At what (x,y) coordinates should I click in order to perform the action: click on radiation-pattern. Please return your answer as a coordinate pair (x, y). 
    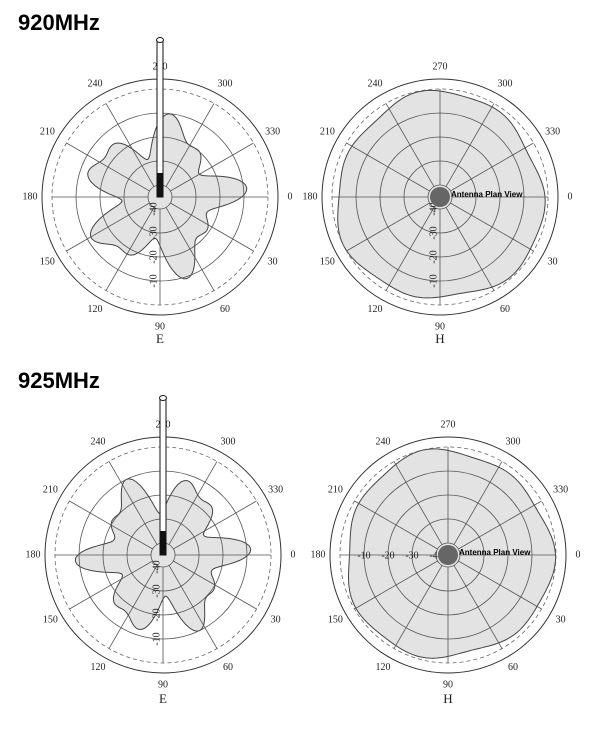
    Looking at the image, I should click on (167, 196).